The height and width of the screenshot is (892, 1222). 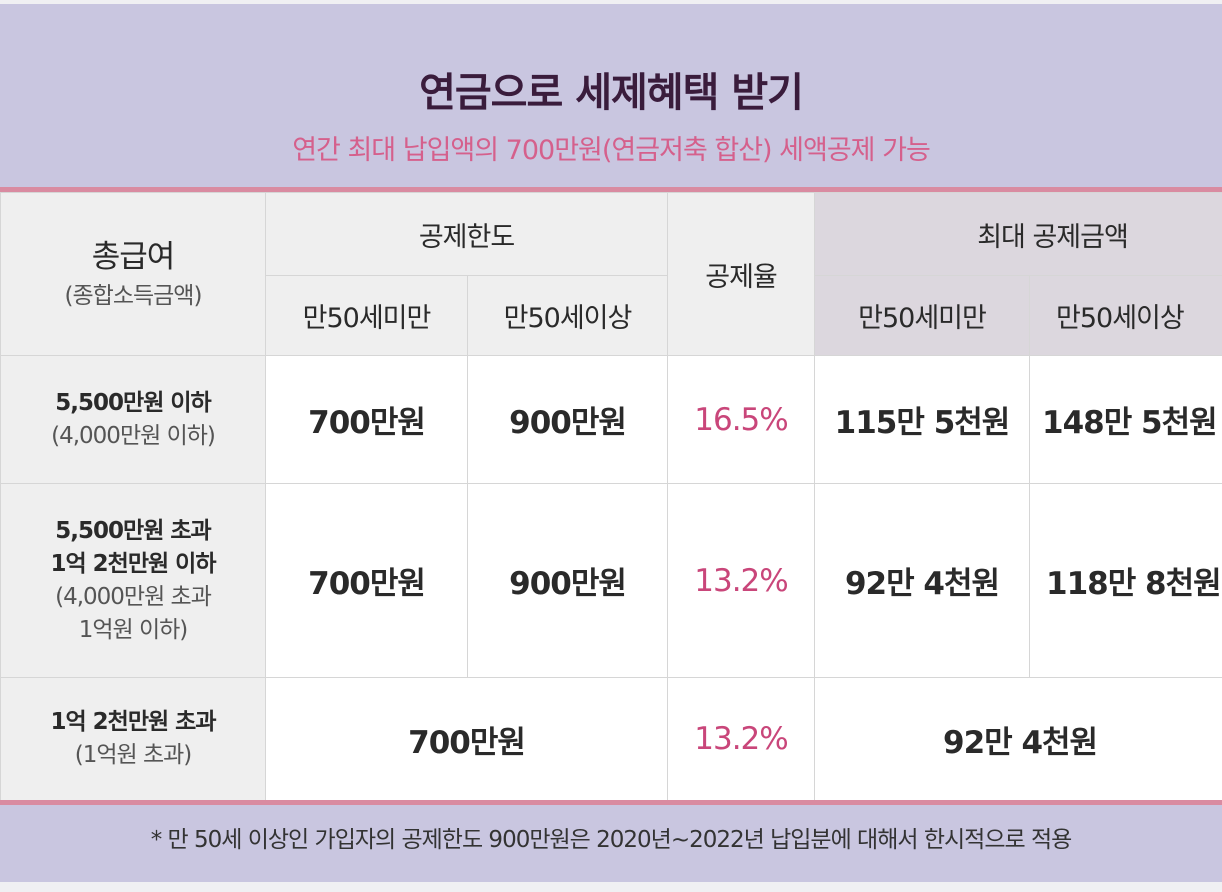 What do you see at coordinates (1125, 580) in the screenshot?
I see `max-over50: 118만 8천원` at bounding box center [1125, 580].